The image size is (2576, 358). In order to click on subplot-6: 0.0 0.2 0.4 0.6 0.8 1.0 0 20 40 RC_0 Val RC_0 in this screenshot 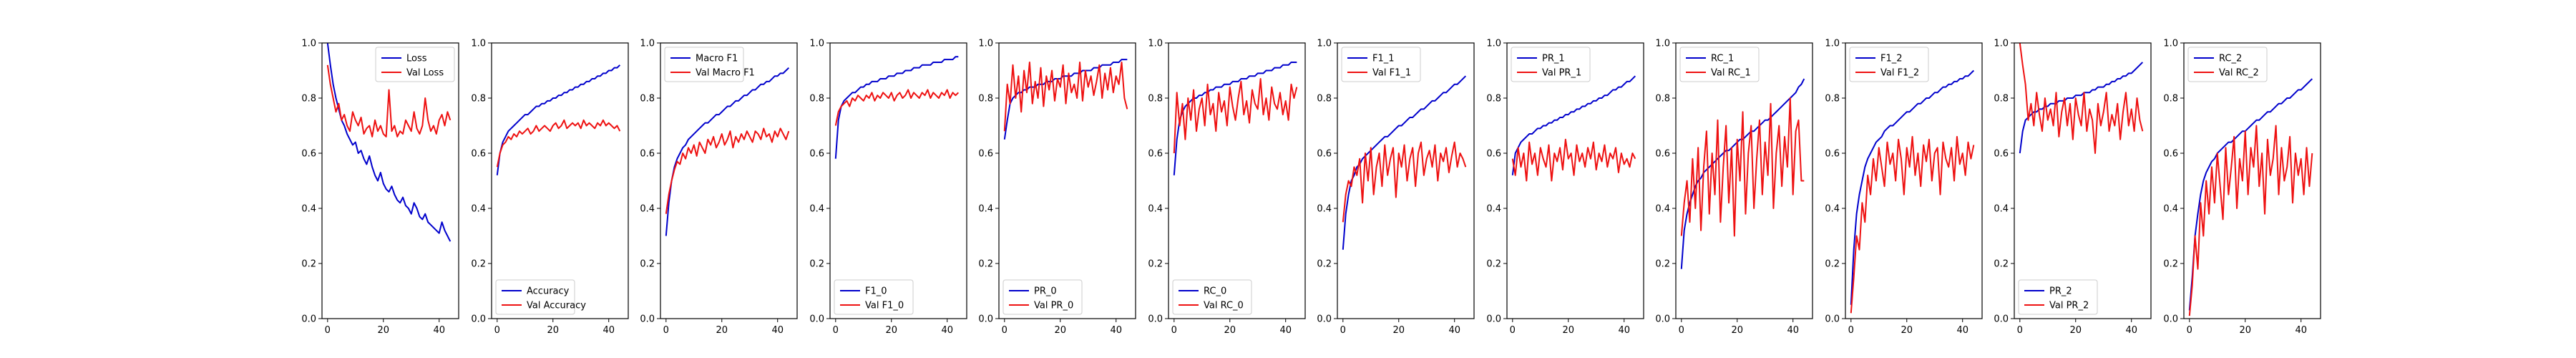, I will do `click(1227, 187)`.